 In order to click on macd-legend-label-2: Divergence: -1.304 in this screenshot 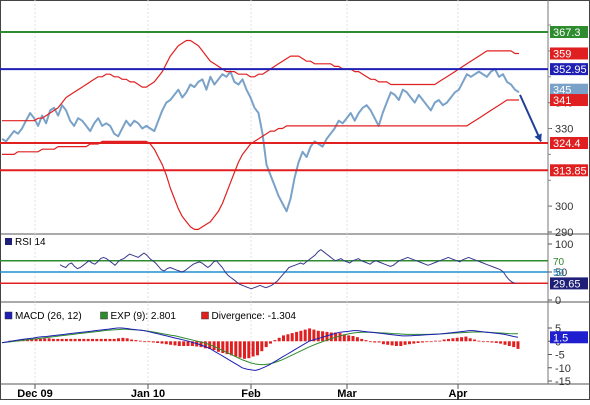, I will do `click(254, 316)`.